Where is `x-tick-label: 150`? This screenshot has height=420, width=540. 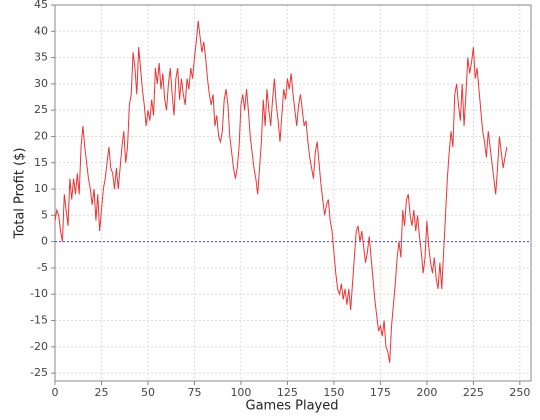
x-tick-label: 150 is located at coordinates (333, 392).